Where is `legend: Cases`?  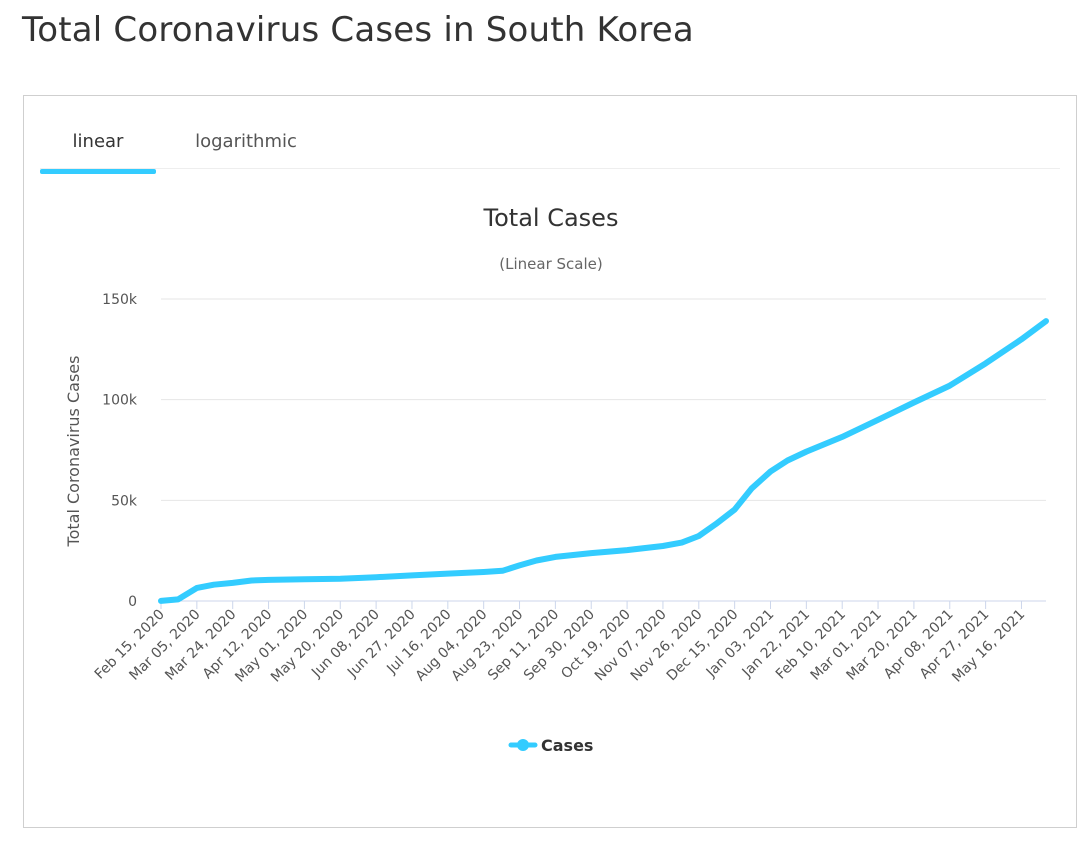 legend: Cases is located at coordinates (550, 745).